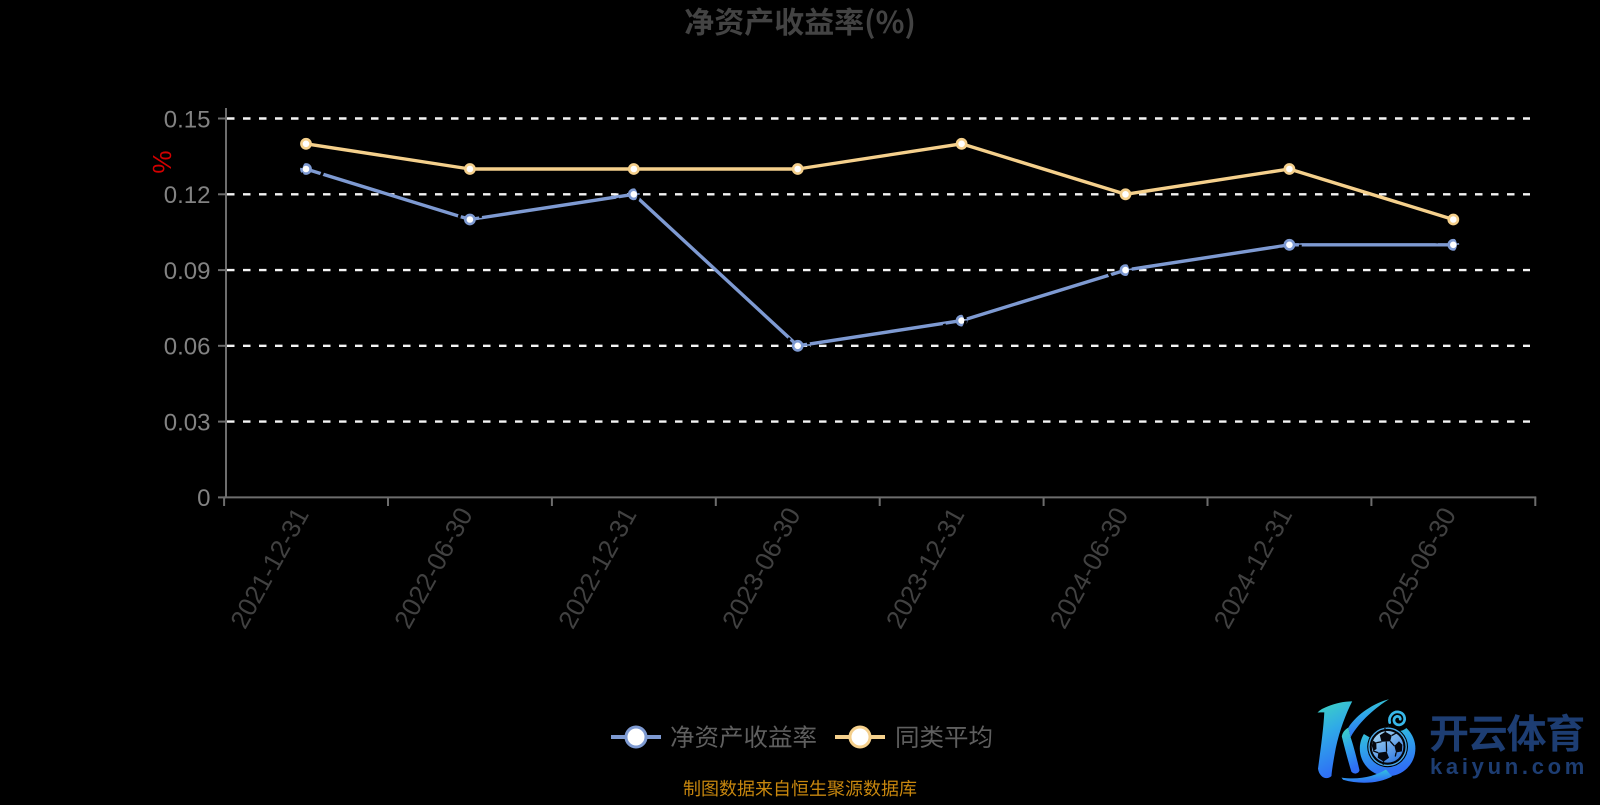 This screenshot has width=1600, height=805. Describe the element at coordinates (187, 271) in the screenshot. I see `svg-text: 0.09` at that location.